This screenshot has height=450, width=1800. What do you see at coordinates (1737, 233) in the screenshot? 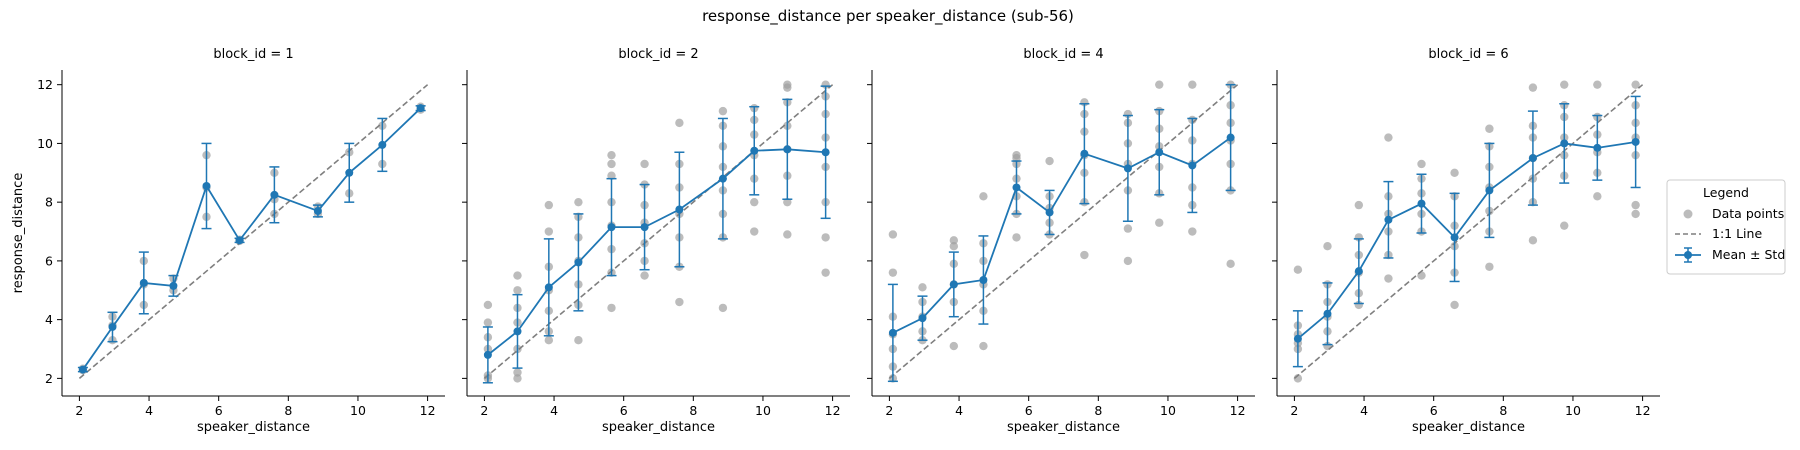
I see `legend-item-identity-line: 1:1 Line` at bounding box center [1737, 233].